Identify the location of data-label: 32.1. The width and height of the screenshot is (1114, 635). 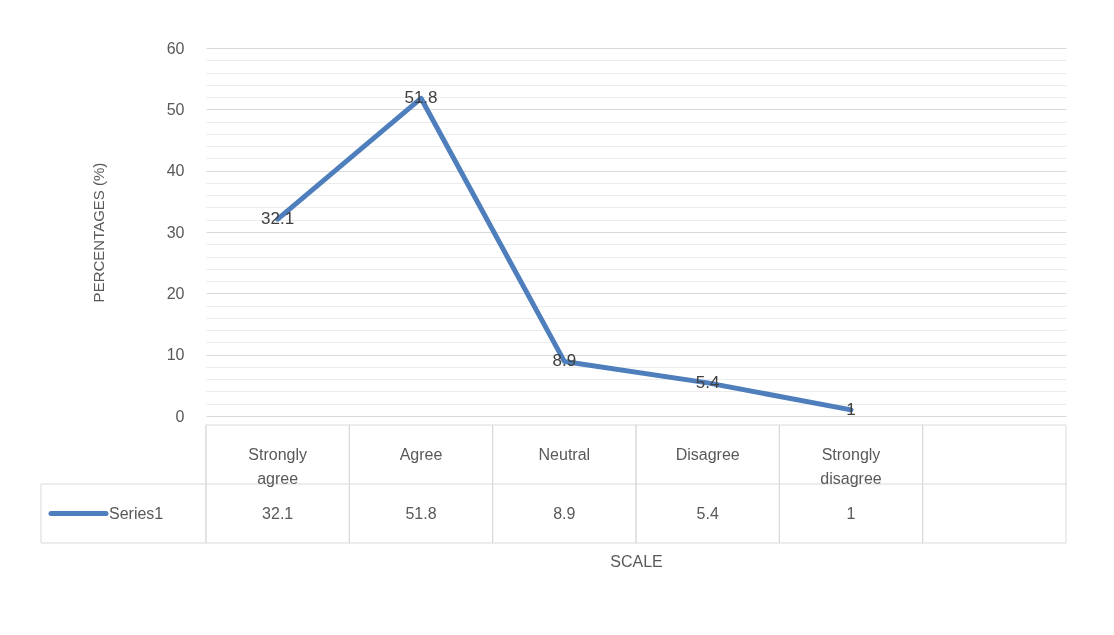
(278, 513).